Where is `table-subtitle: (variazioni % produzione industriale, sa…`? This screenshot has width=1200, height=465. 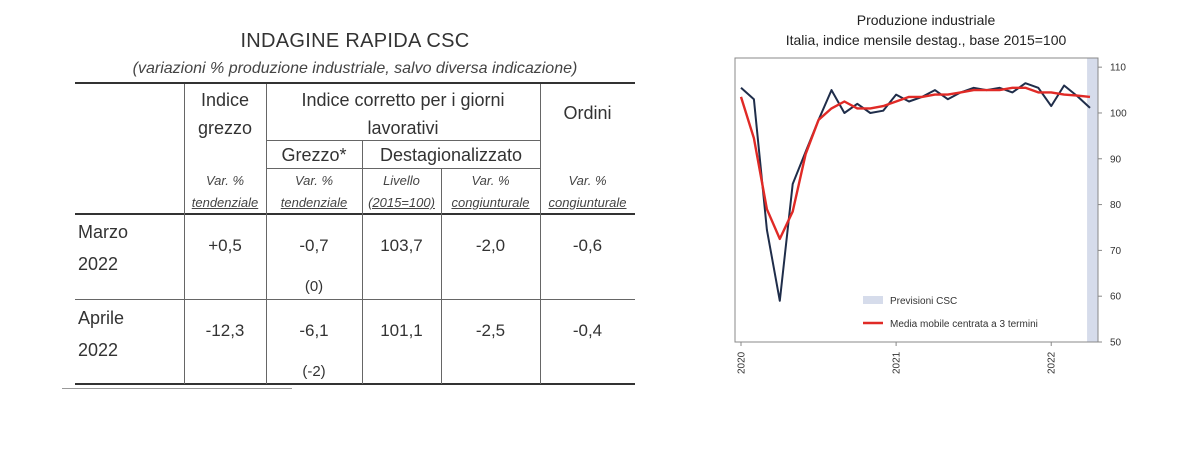 table-subtitle: (variazioni % produzione industriale, sa… is located at coordinates (355, 68).